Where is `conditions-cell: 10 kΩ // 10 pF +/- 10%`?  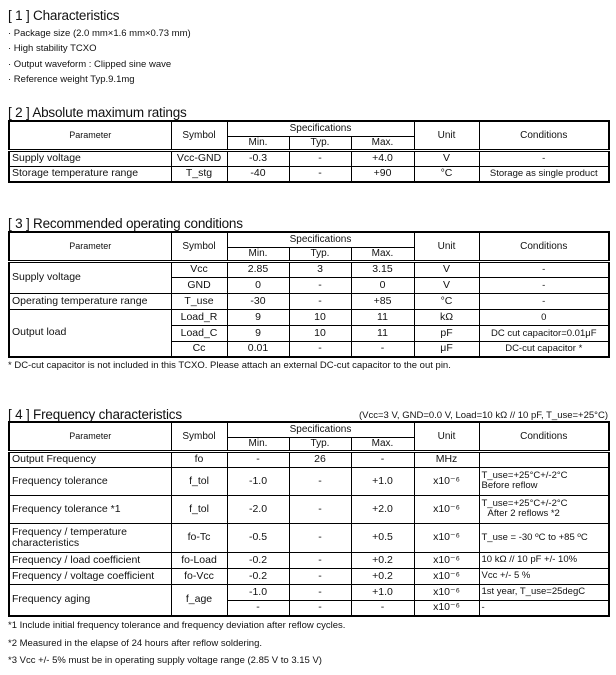 conditions-cell: 10 kΩ // 10 pF +/- 10% is located at coordinates (544, 560).